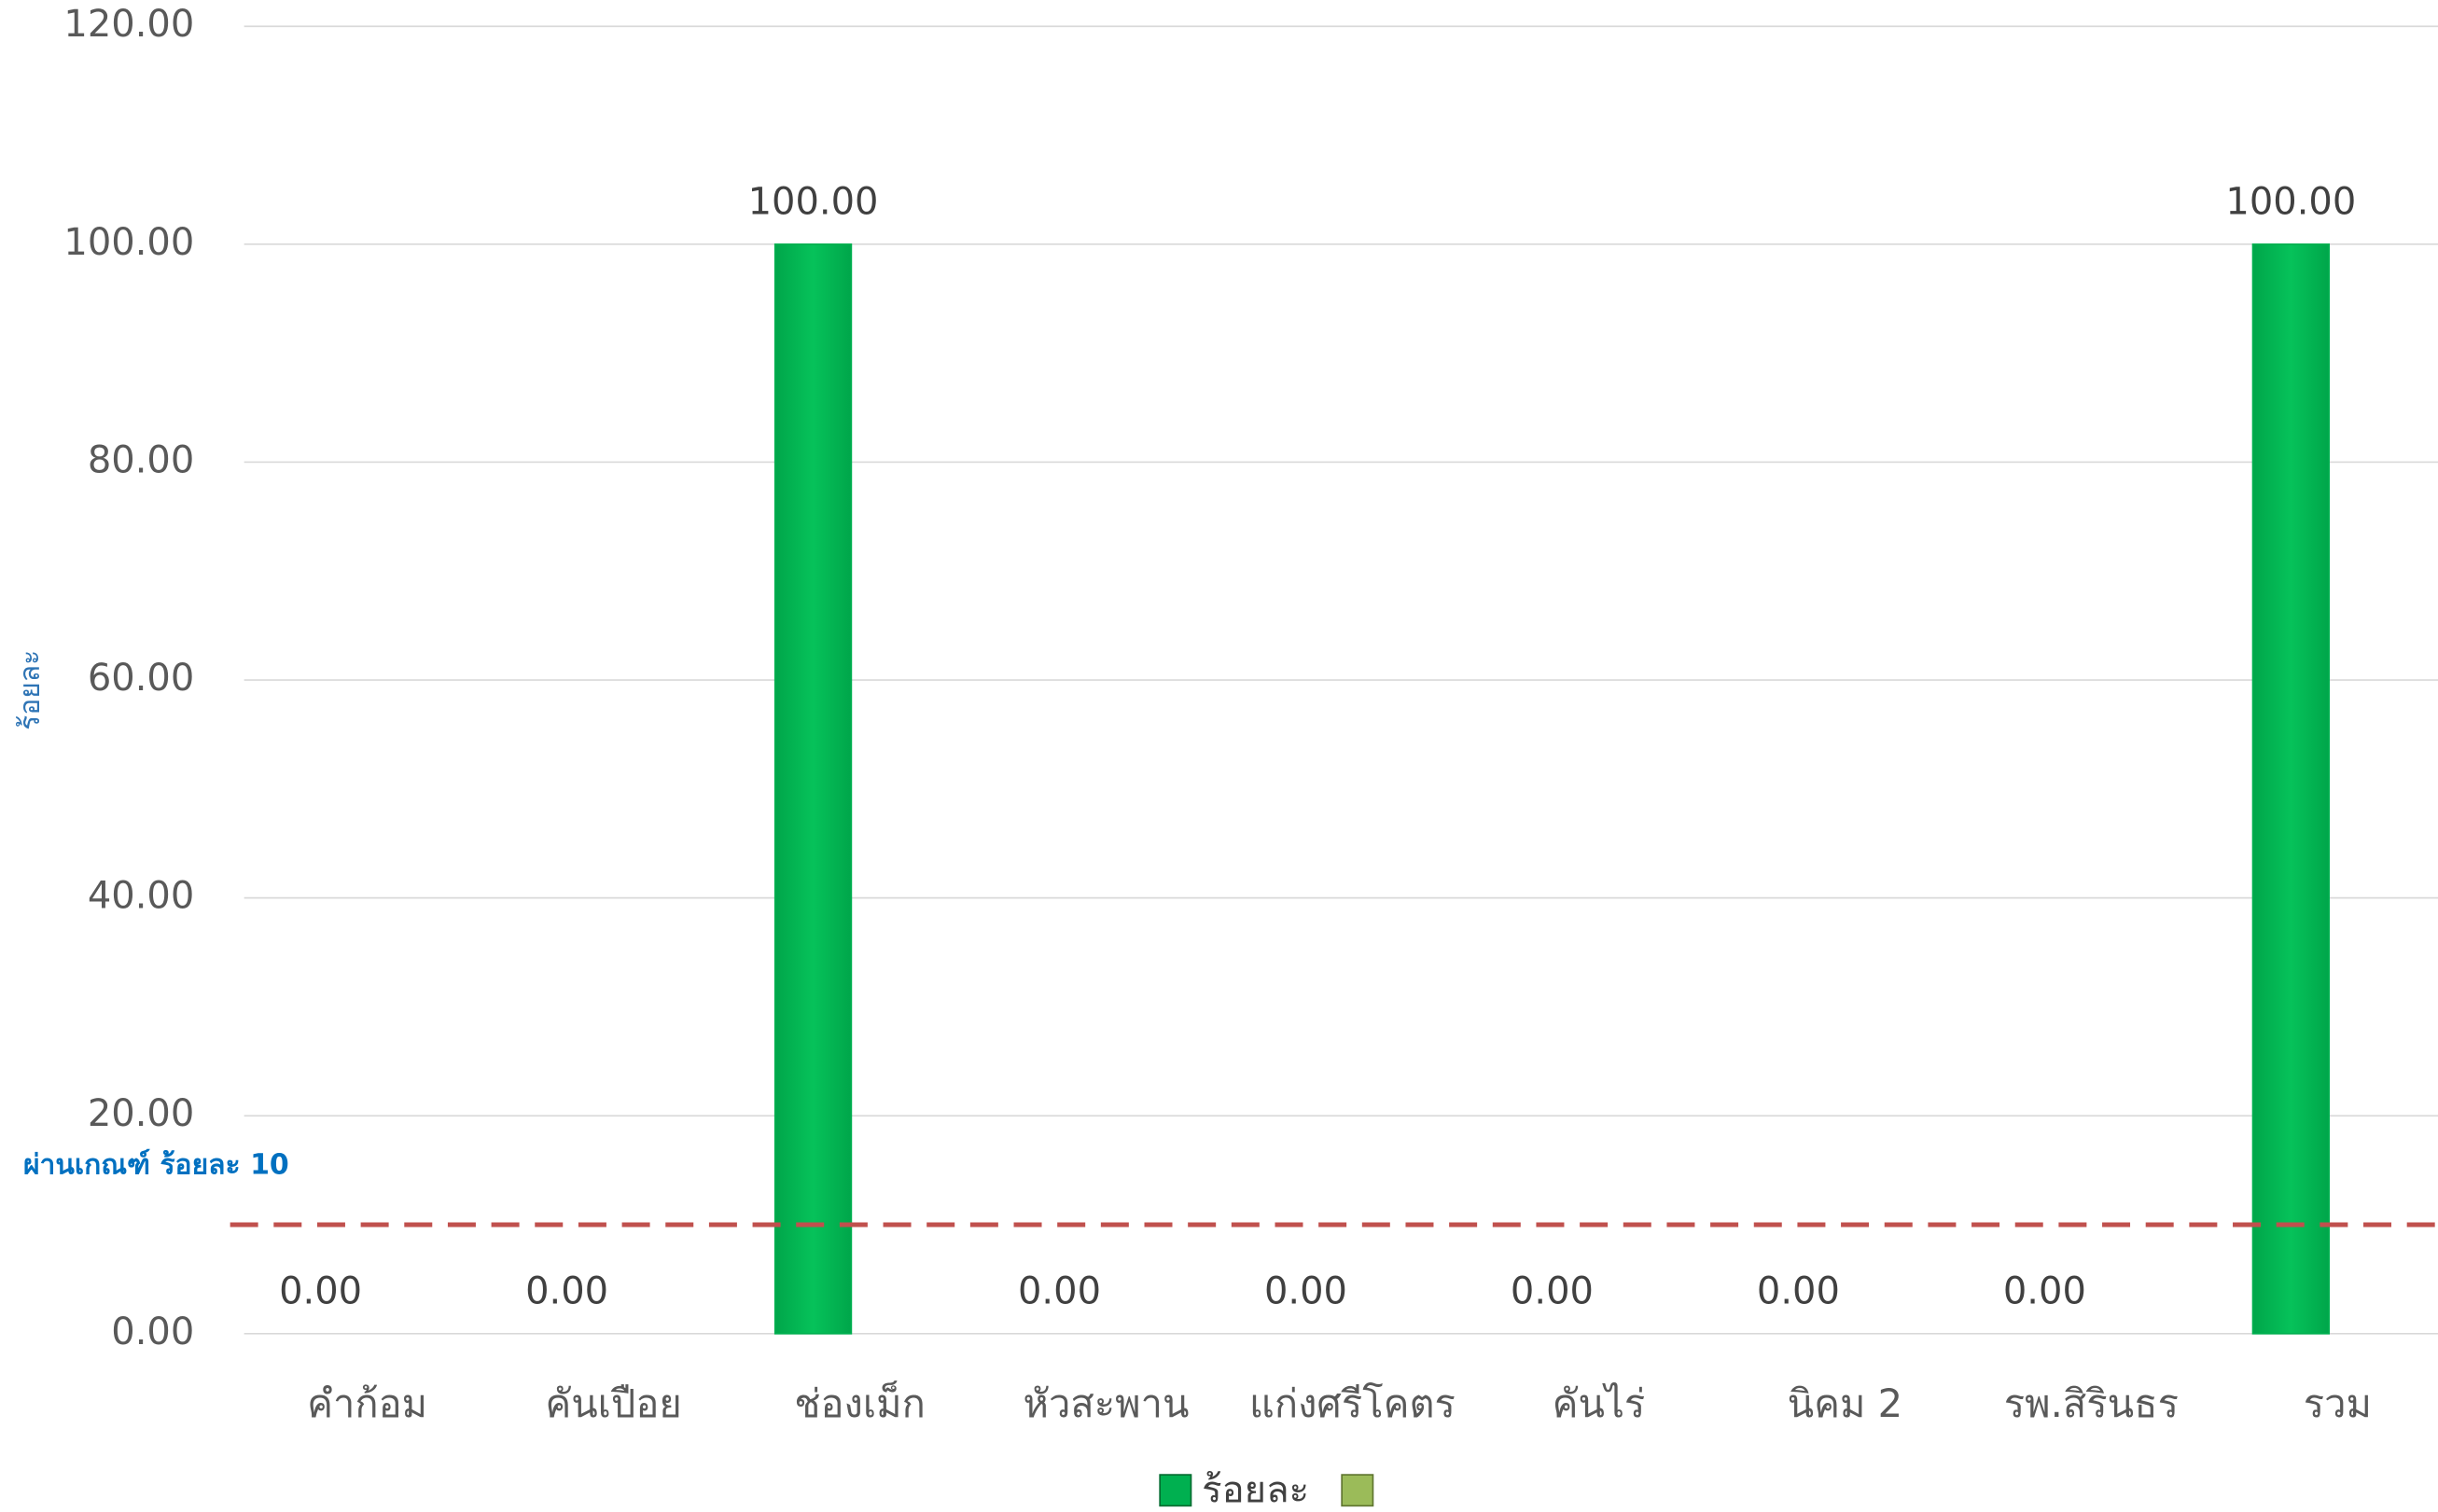 This screenshot has width=2438, height=1512. I want to click on y-tick-label: 120.00, so click(128, 24).